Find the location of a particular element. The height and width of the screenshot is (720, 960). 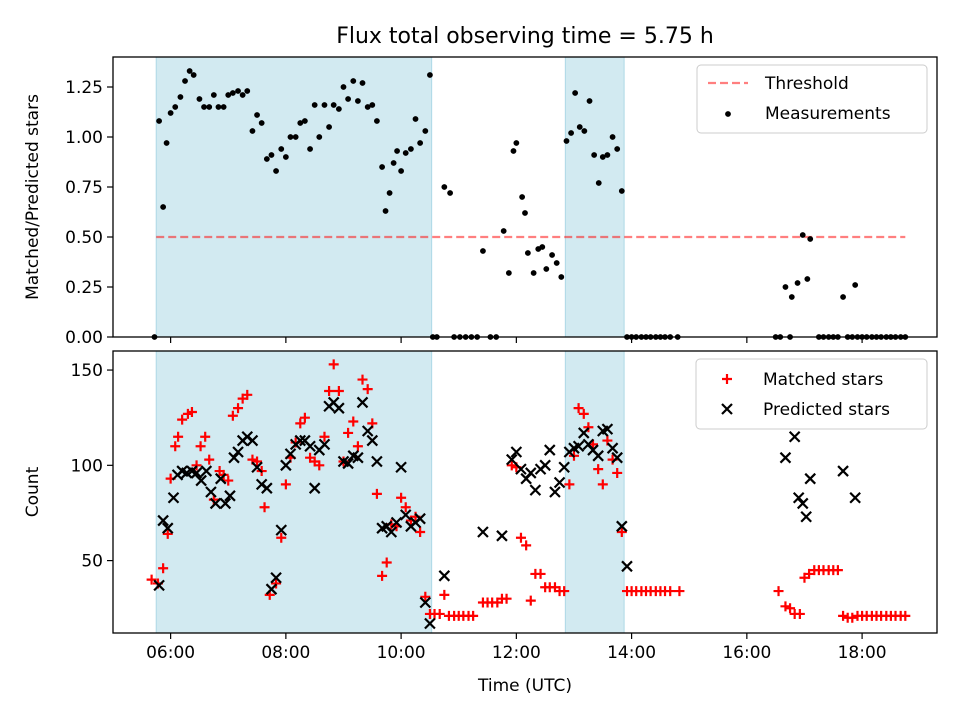

ratio-panel-x-ticks is located at coordinates (516, 340).